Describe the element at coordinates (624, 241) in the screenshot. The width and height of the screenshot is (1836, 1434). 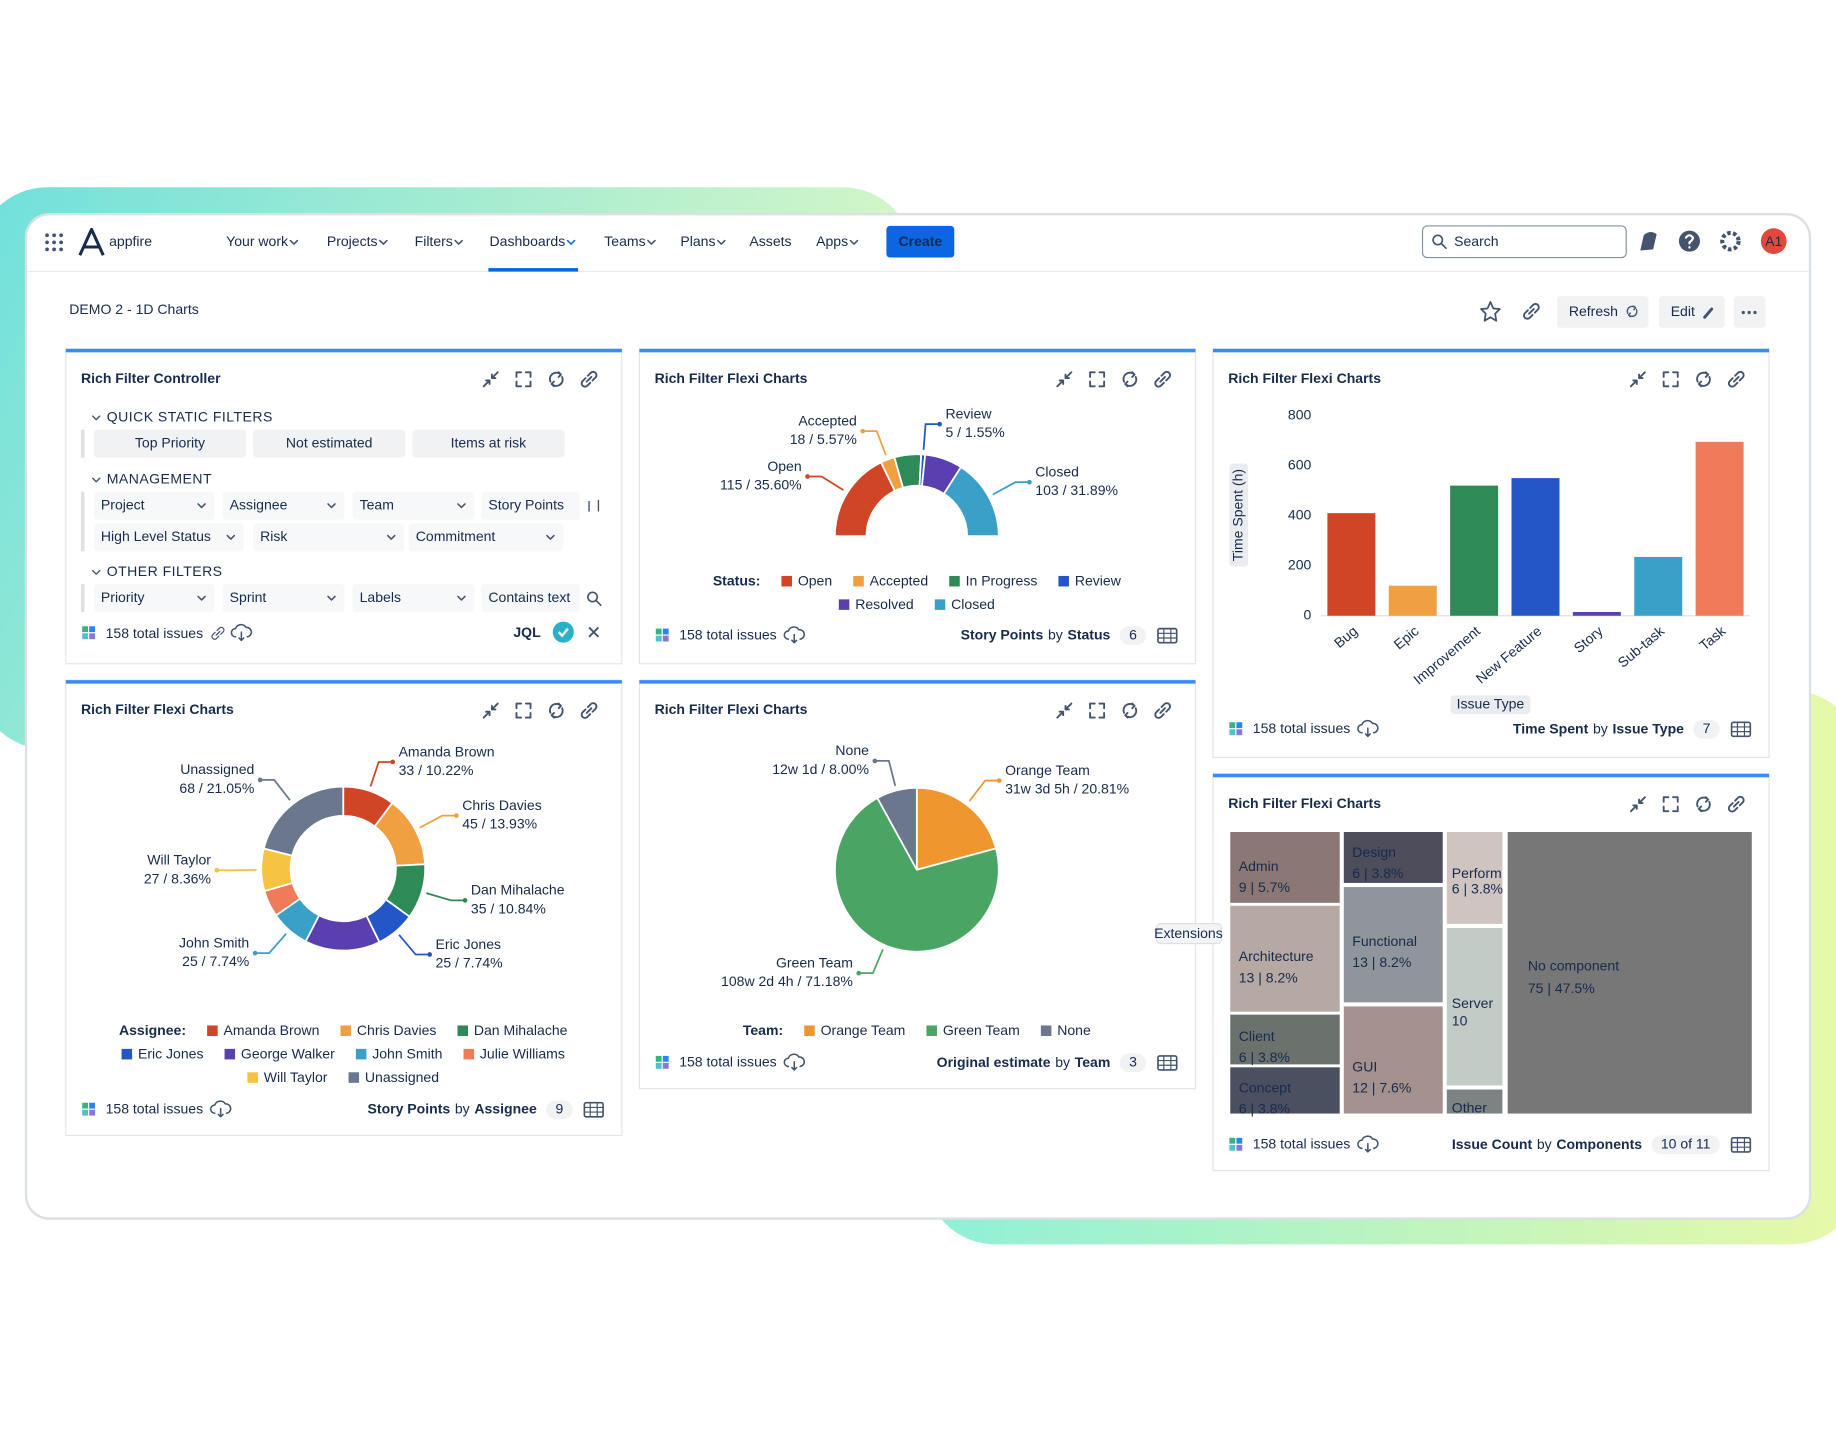
I see `nav-item: Teams` at that location.